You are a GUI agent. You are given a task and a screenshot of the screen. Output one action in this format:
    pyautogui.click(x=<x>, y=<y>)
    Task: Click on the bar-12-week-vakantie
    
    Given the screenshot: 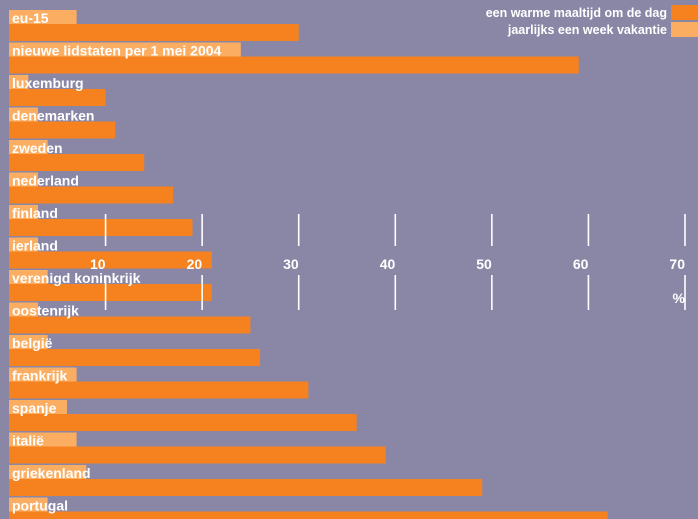 What is the action you would take?
    pyautogui.click(x=43, y=376)
    